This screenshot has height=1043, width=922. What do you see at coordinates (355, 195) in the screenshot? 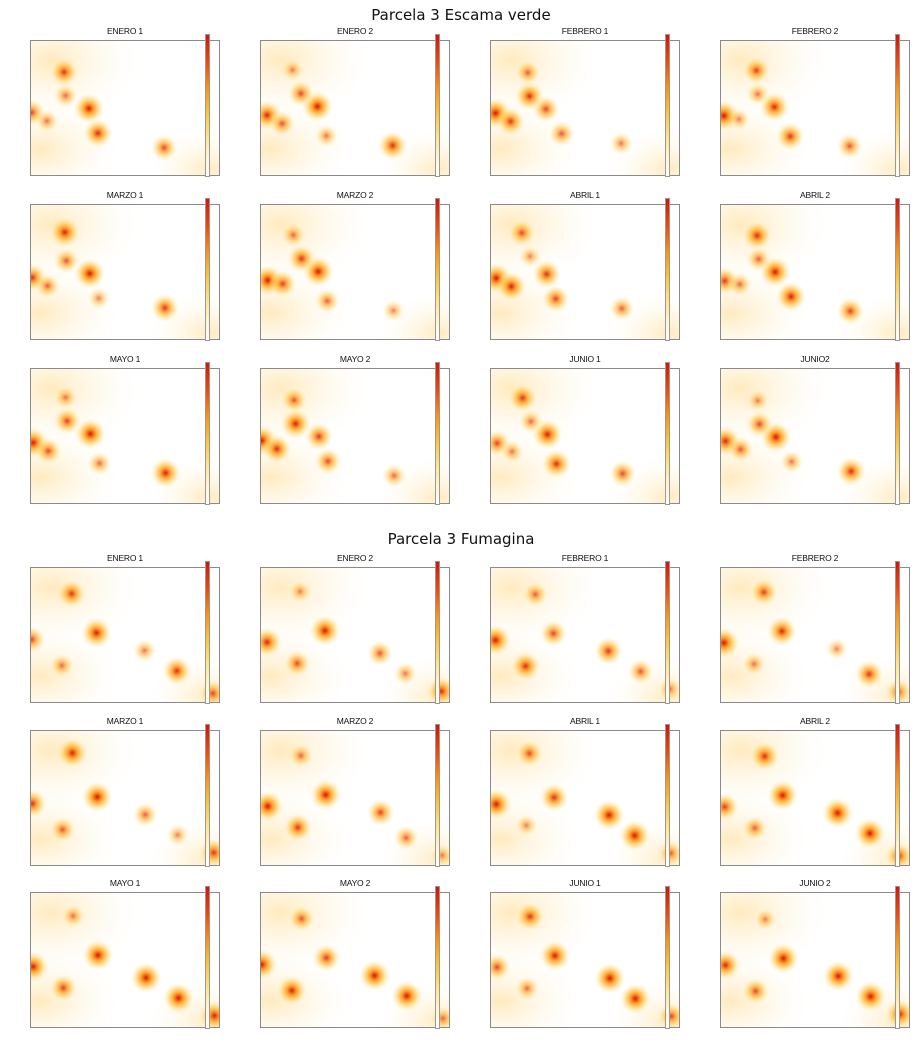
I see `panel-title: MARZO 2` at bounding box center [355, 195].